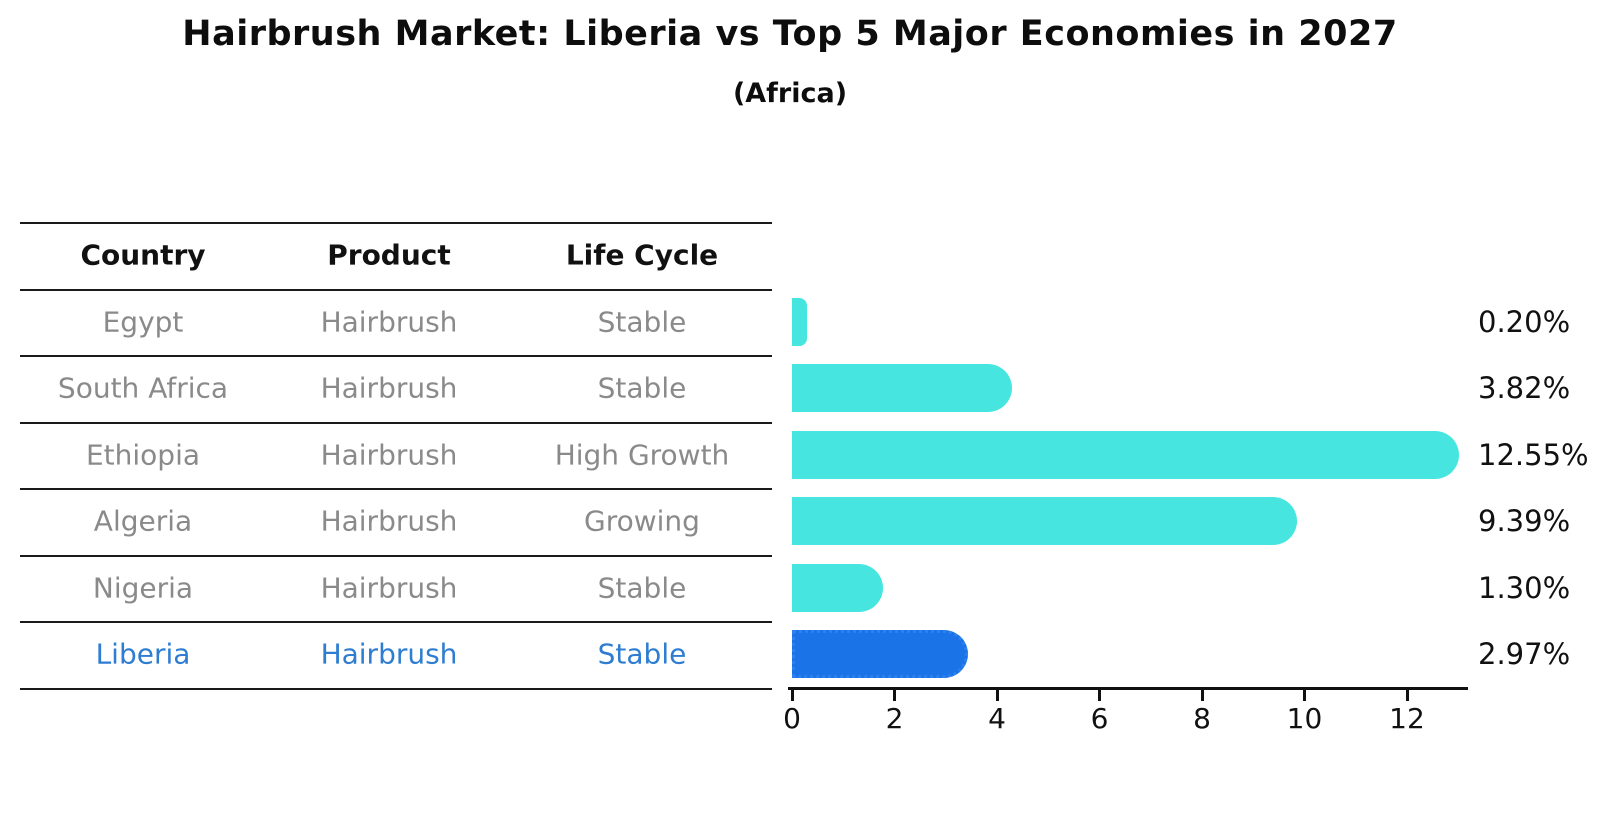 The width and height of the screenshot is (1604, 823). What do you see at coordinates (1524, 388) in the screenshot?
I see `percent-label: 3.82%` at bounding box center [1524, 388].